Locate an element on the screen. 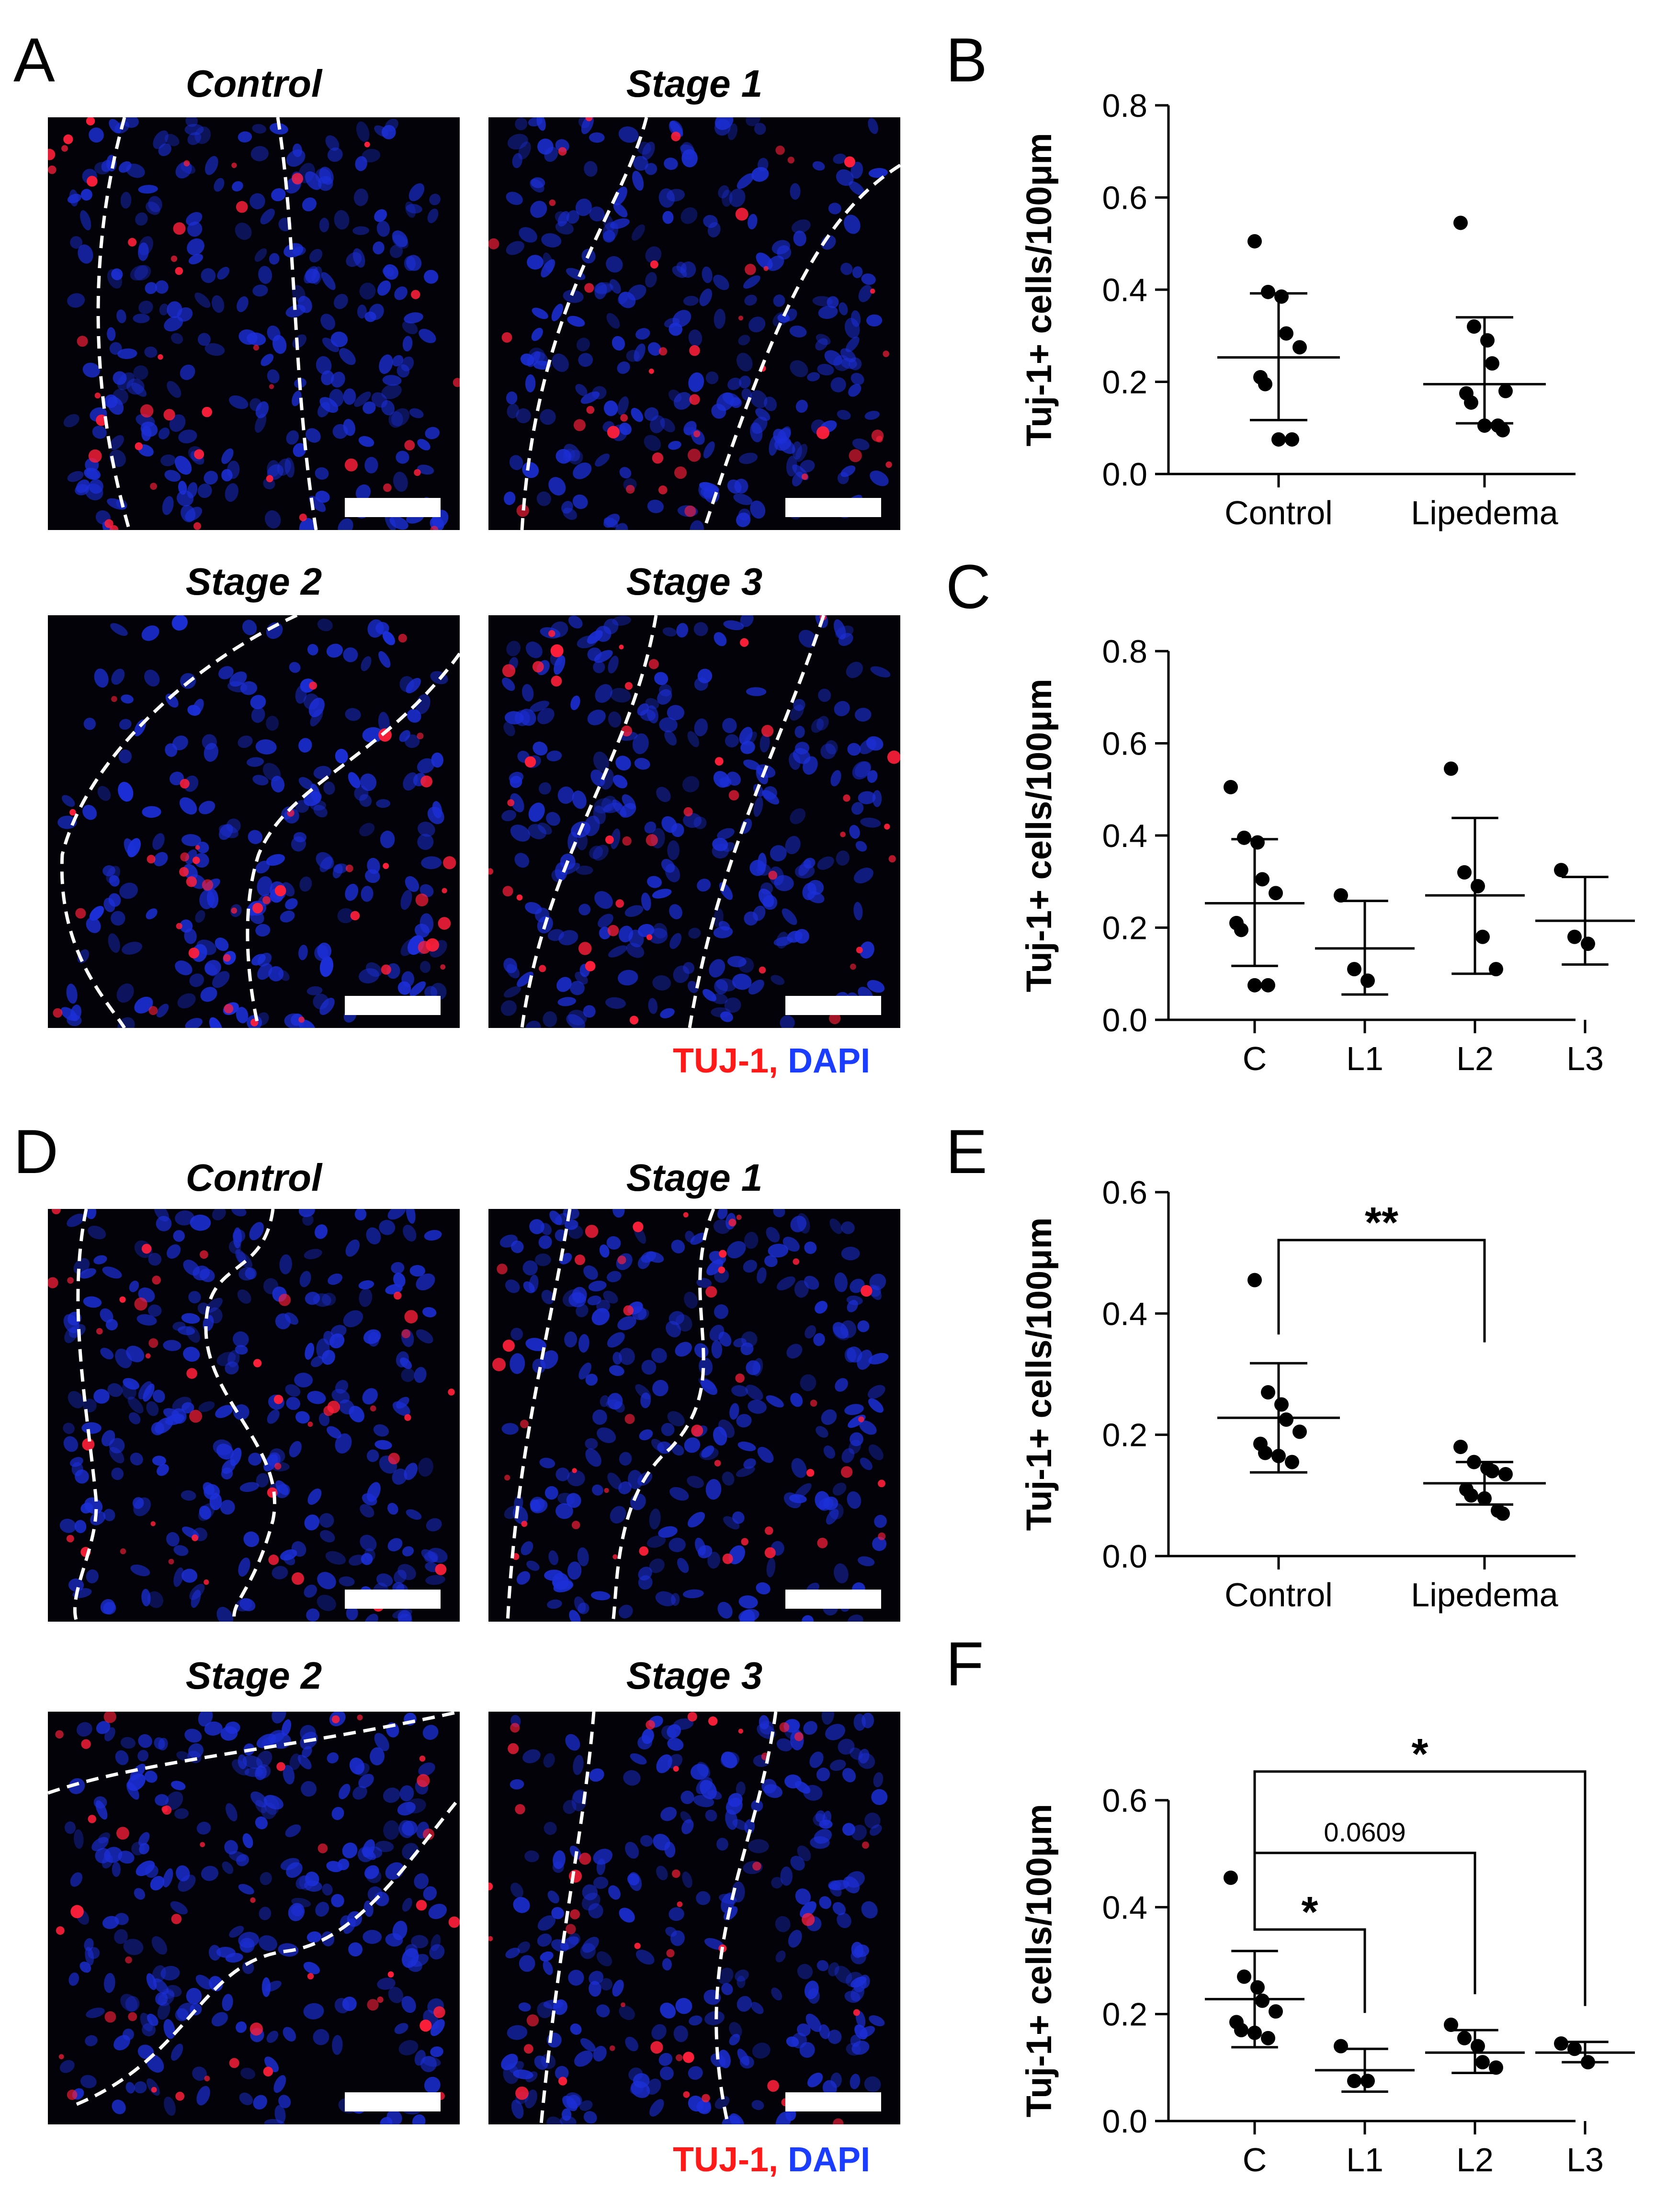  significance-label: 0.0609 is located at coordinates (1365, 1832).